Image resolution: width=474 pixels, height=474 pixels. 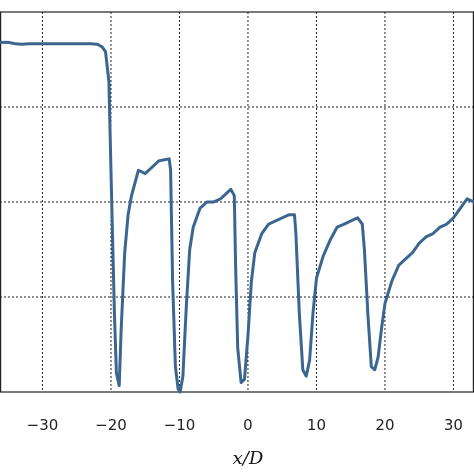 What do you see at coordinates (43, 425) in the screenshot?
I see `x-tick-label: −30` at bounding box center [43, 425].